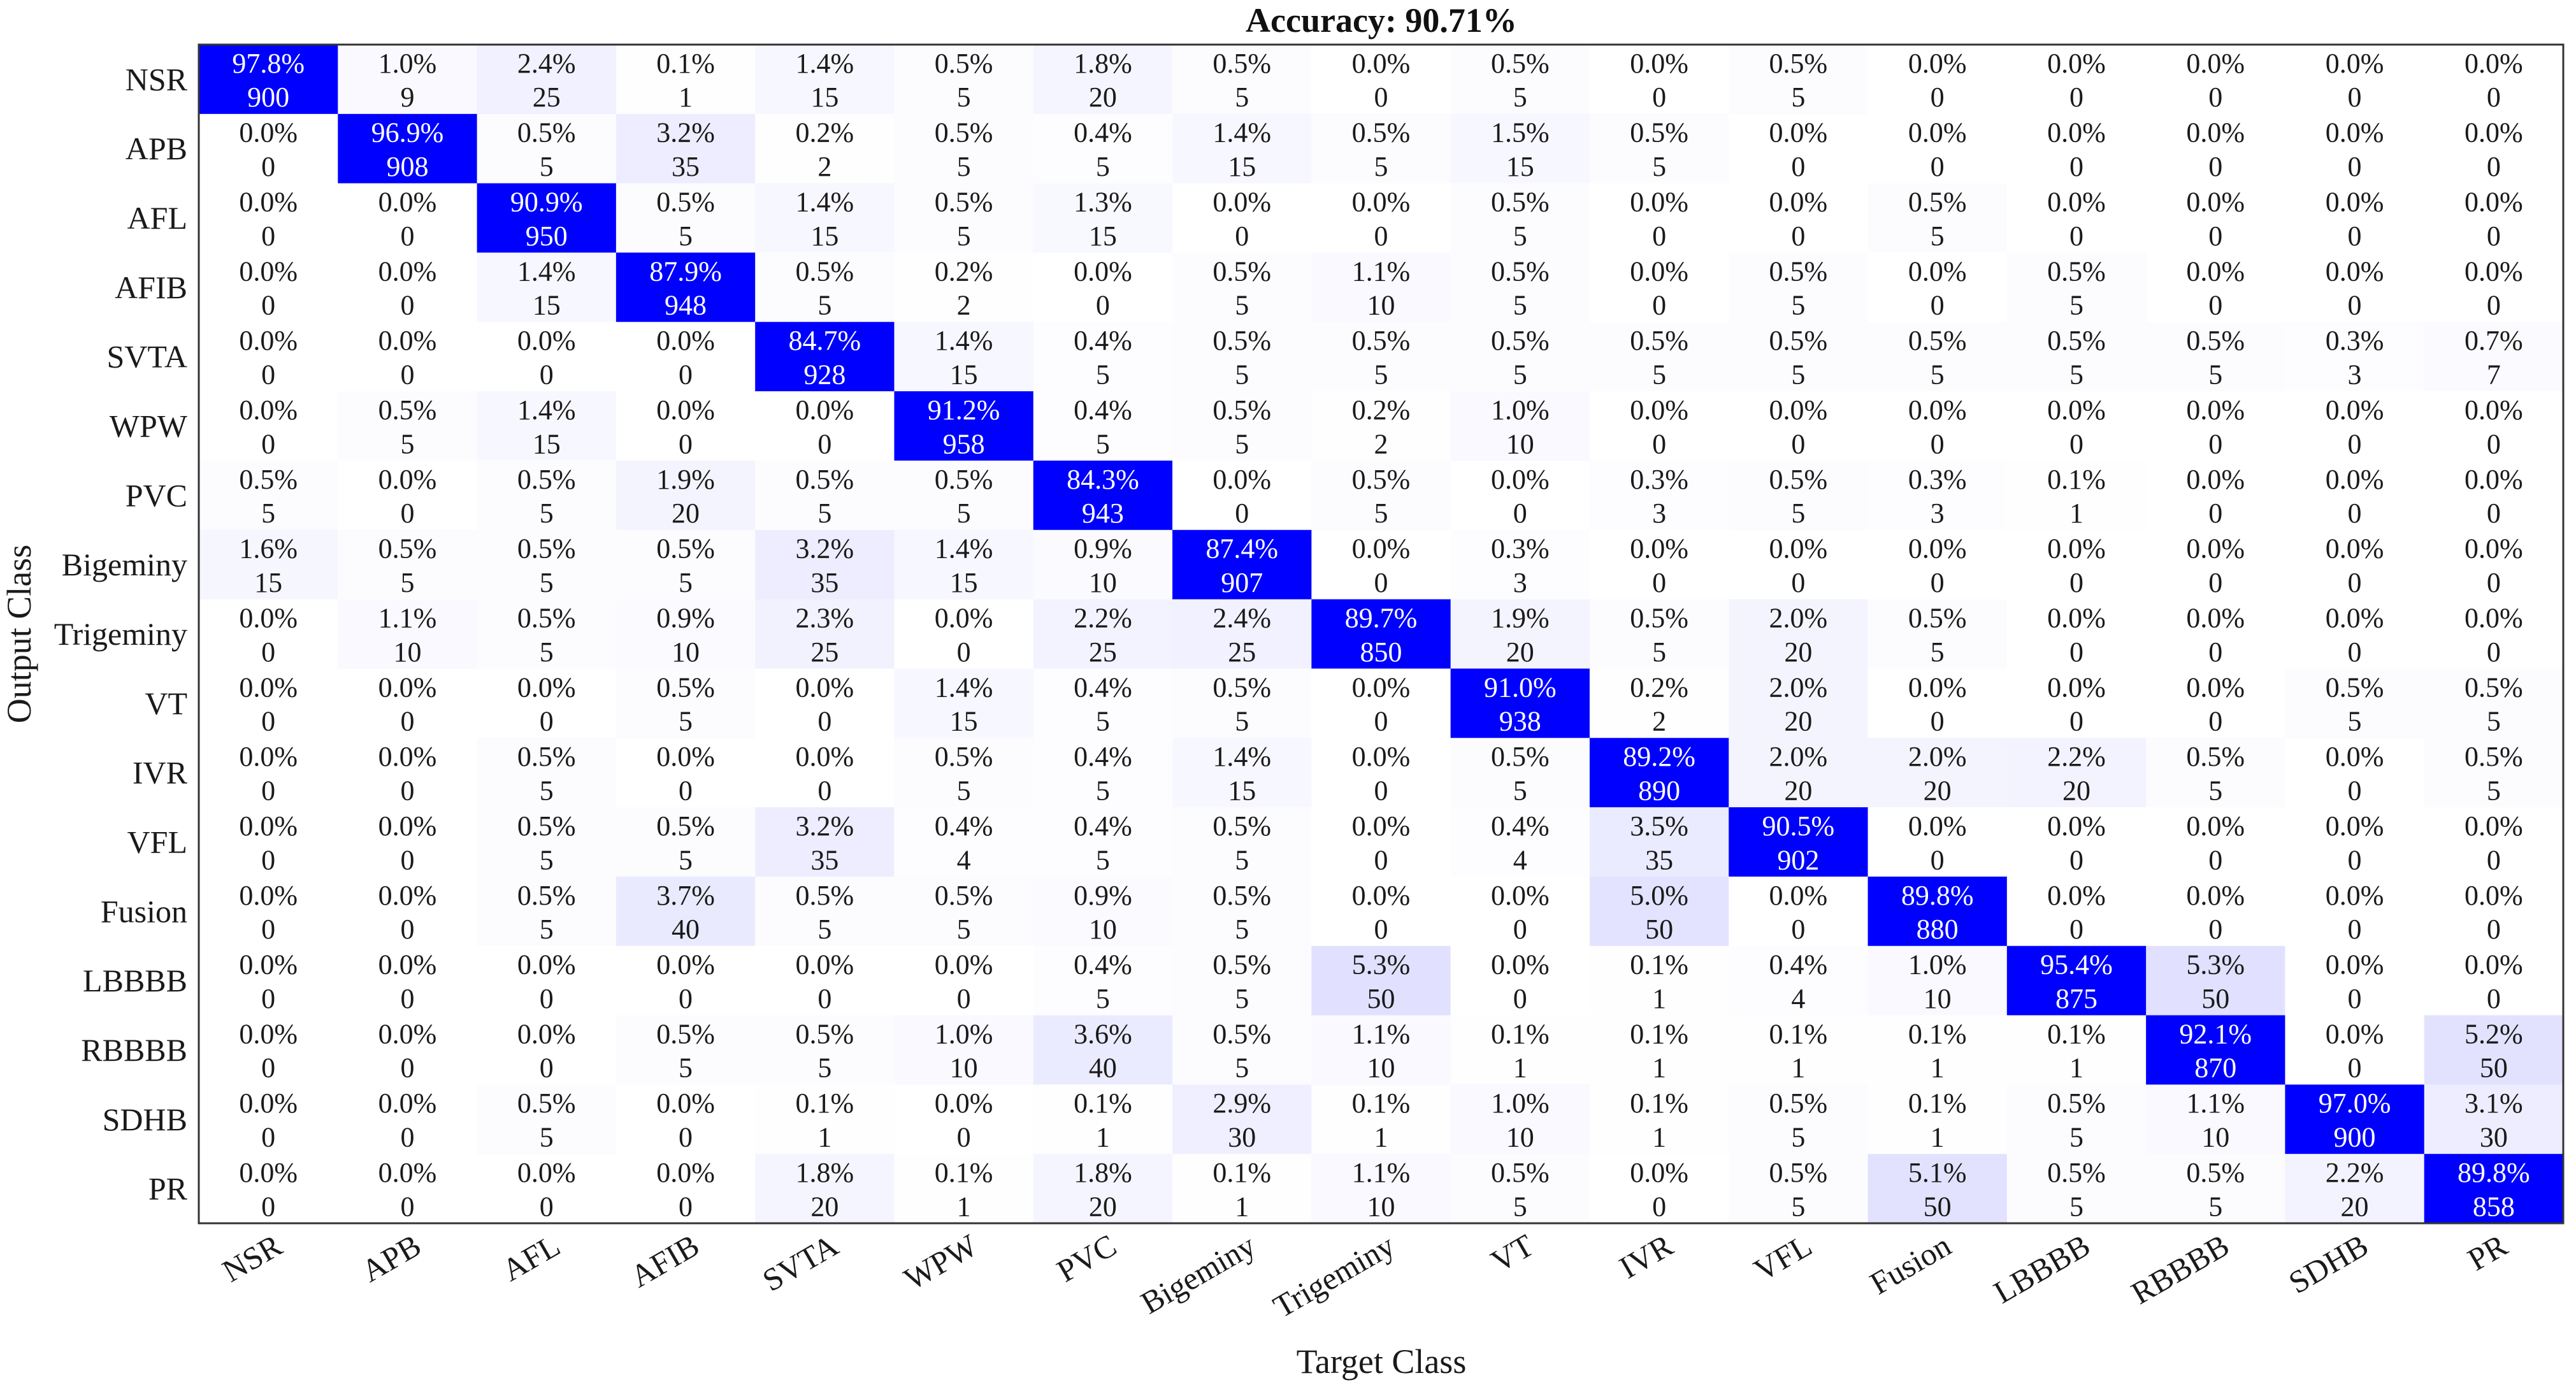 The width and height of the screenshot is (2576, 1394). Describe the element at coordinates (2076, 426) in the screenshot. I see `cell-WPW-LBBBB` at that location.